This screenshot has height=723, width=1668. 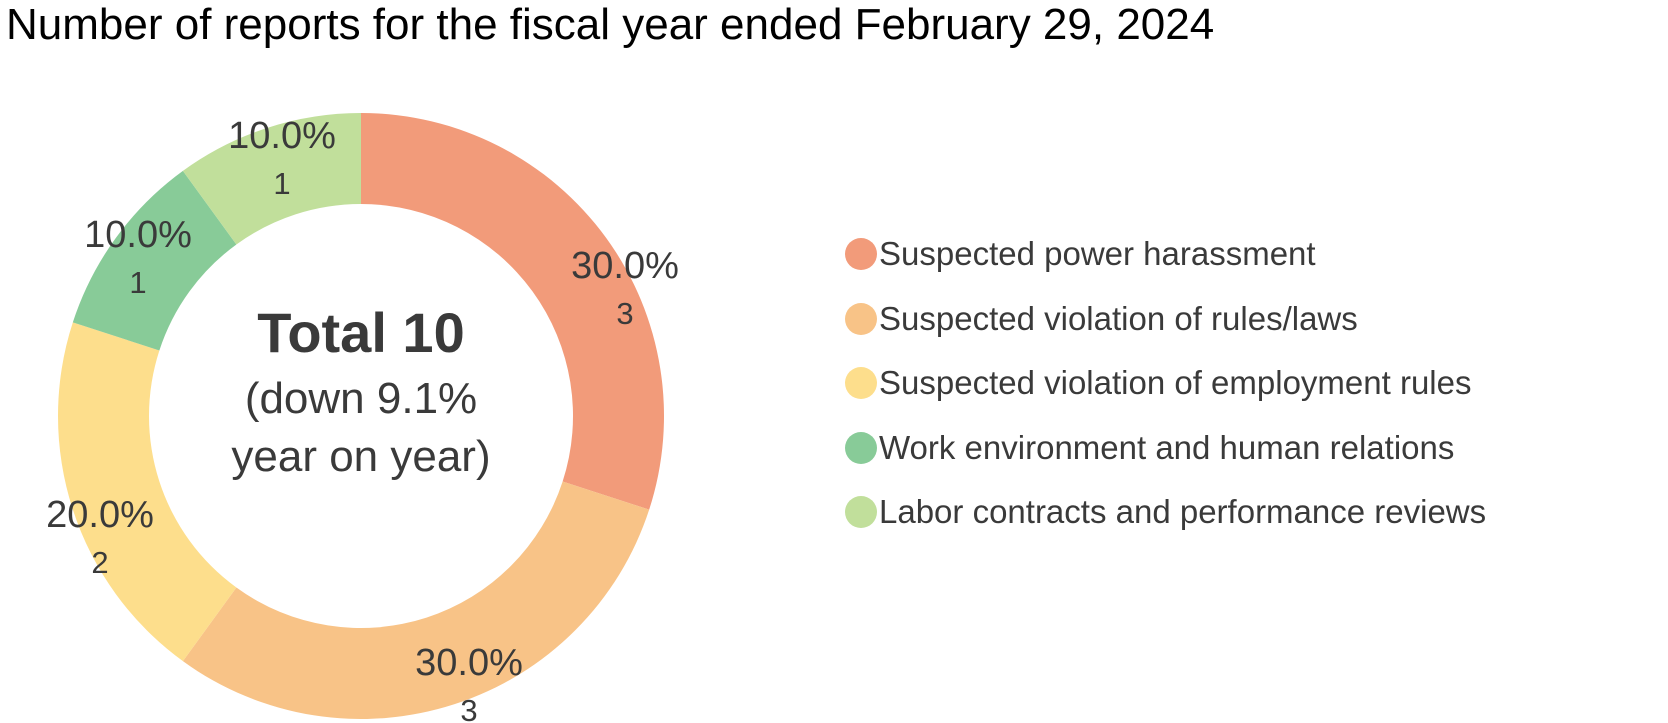 I want to click on legend-item: Suspected violation of employment rules, so click(x=1165, y=383).